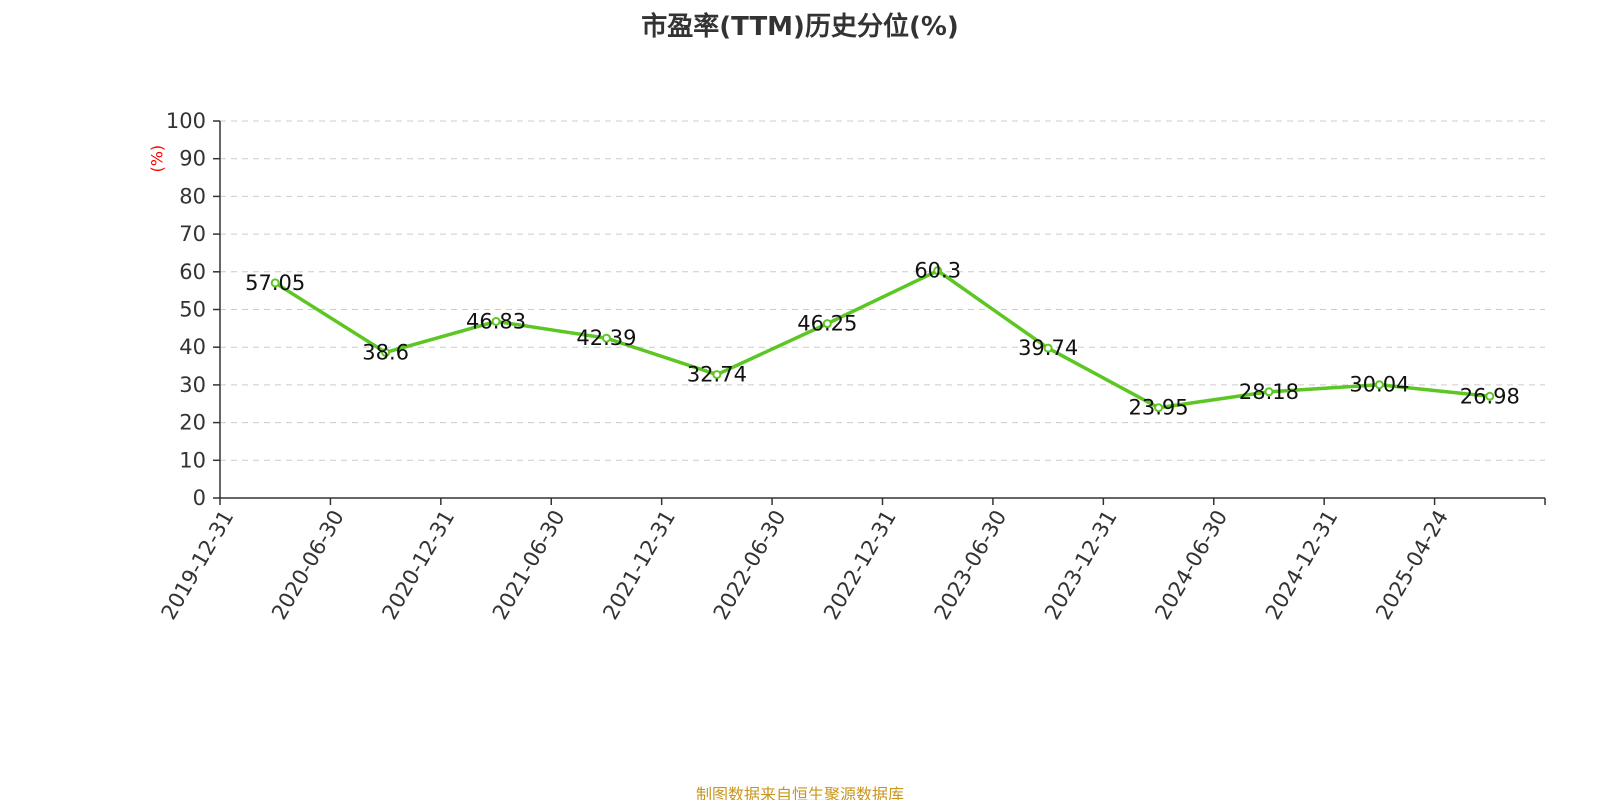 Image resolution: width=1600 pixels, height=800 pixels. What do you see at coordinates (418, 565) in the screenshot?
I see `x-tick-label: 2020-12-31` at bounding box center [418, 565].